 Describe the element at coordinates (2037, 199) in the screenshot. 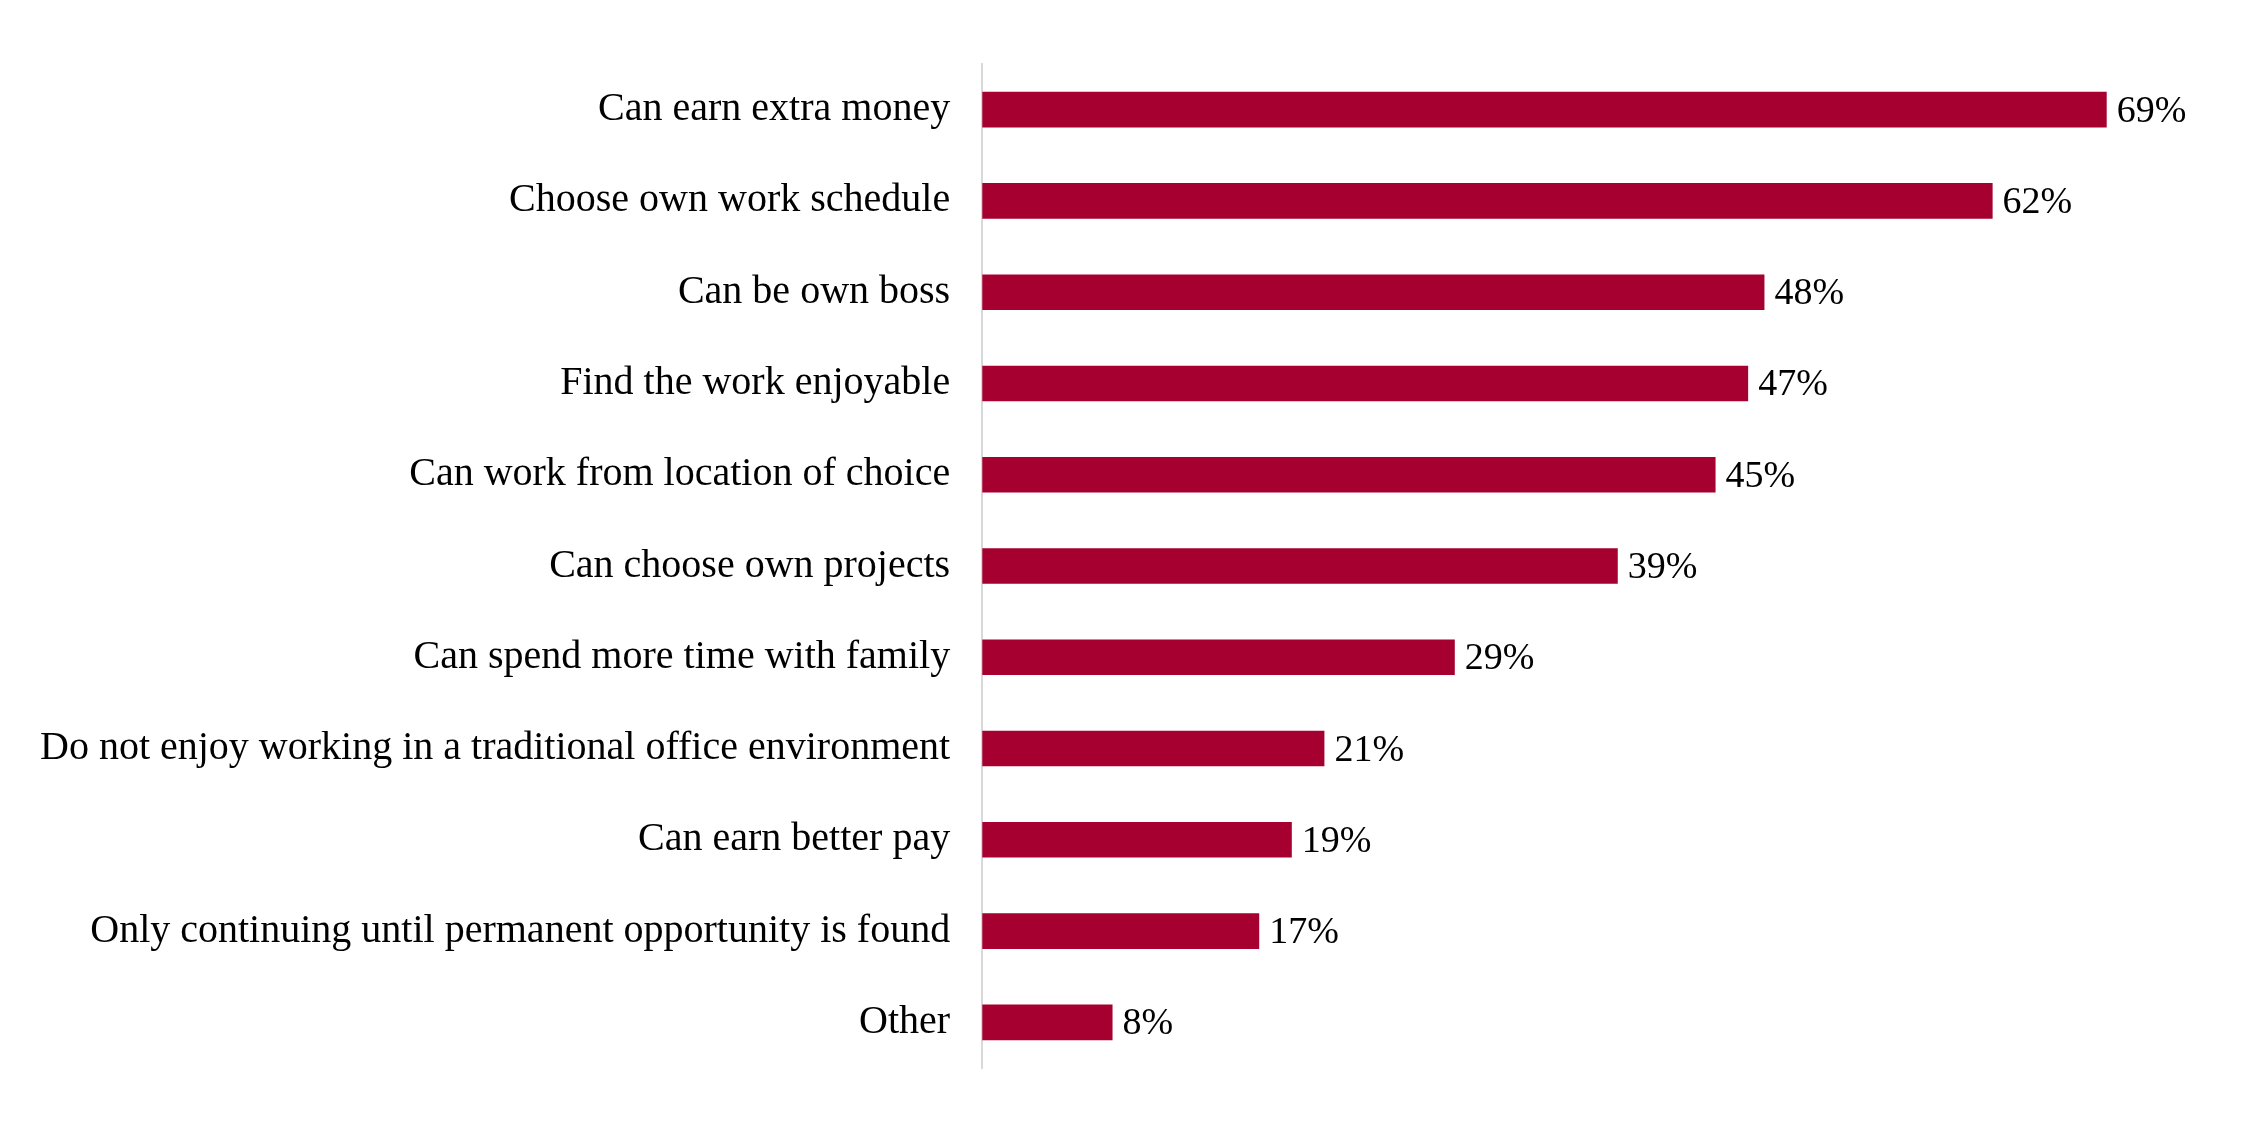

I see `data-label: 62%` at that location.